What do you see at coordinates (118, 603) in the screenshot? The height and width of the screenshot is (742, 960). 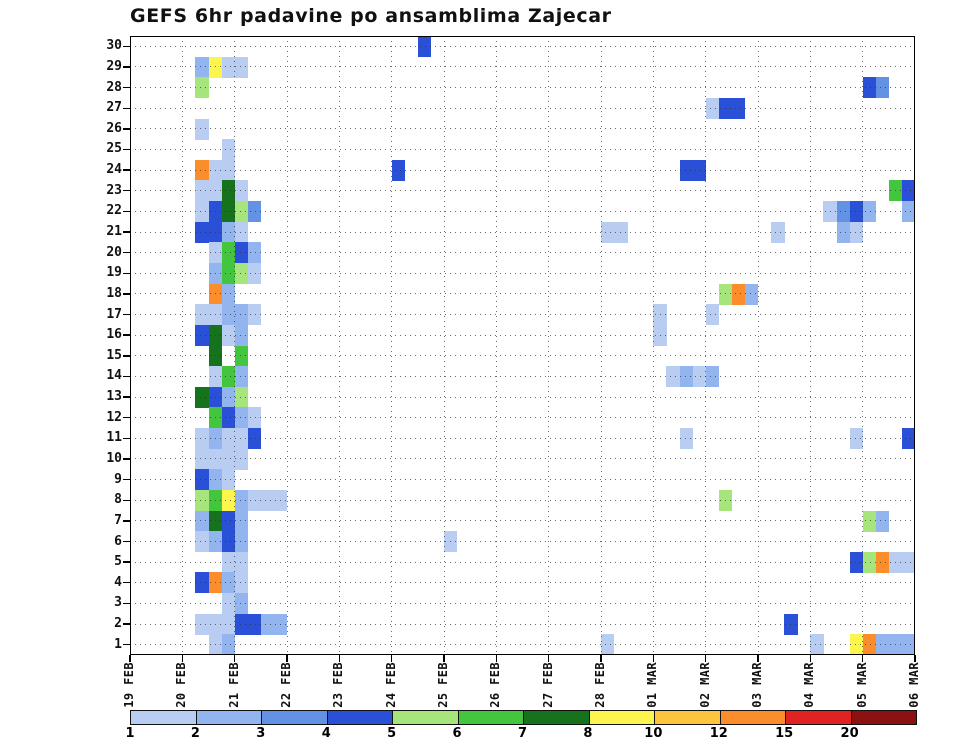 I see `y-tick-label: 3` at bounding box center [118, 603].